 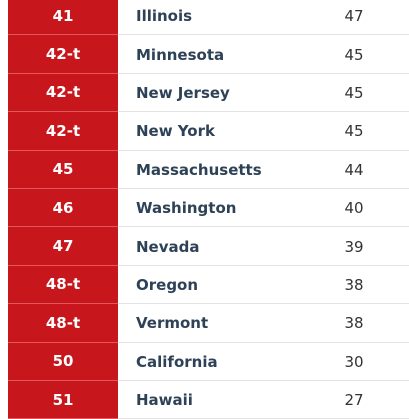 What do you see at coordinates (354, 361) in the screenshot?
I see `score-cell: 30` at bounding box center [354, 361].